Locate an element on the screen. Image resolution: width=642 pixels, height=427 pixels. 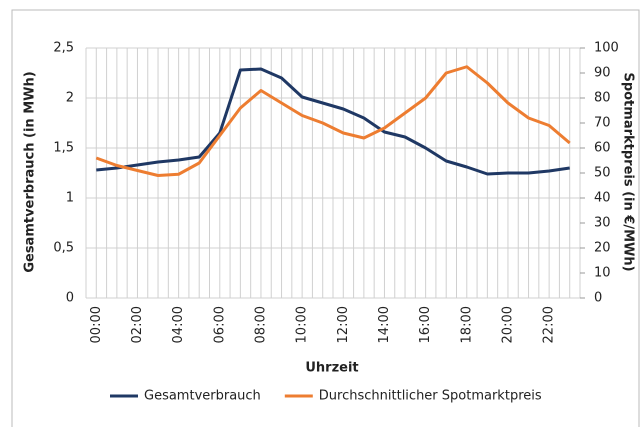
y2-tick-label: 20 is located at coordinates (602, 248).